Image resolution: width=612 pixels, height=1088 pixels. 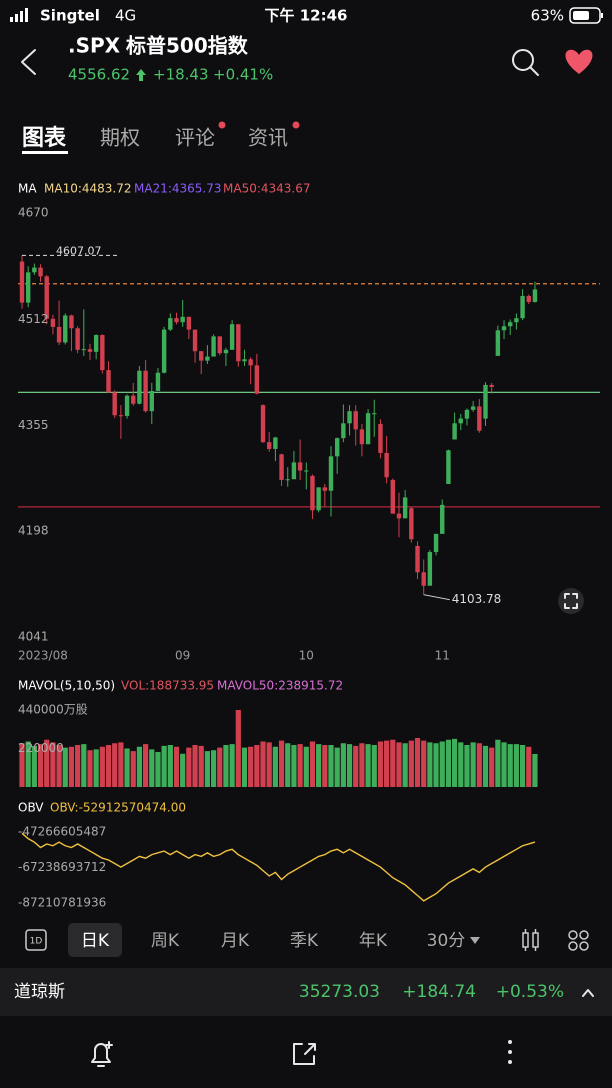 I want to click on period-button: 周K, so click(x=165, y=941).